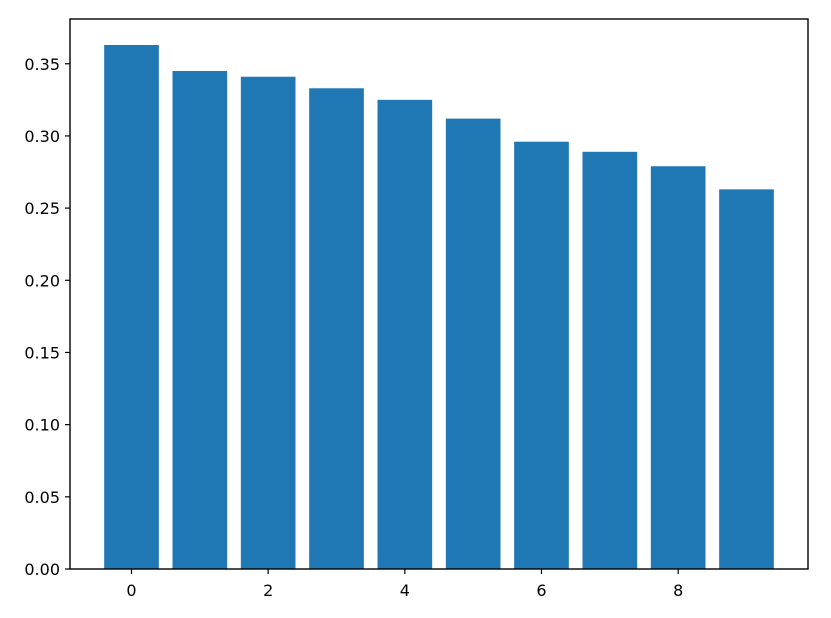 Image resolution: width=831 pixels, height=618 pixels. What do you see at coordinates (541, 590) in the screenshot?
I see `x-tick-label: 6` at bounding box center [541, 590].